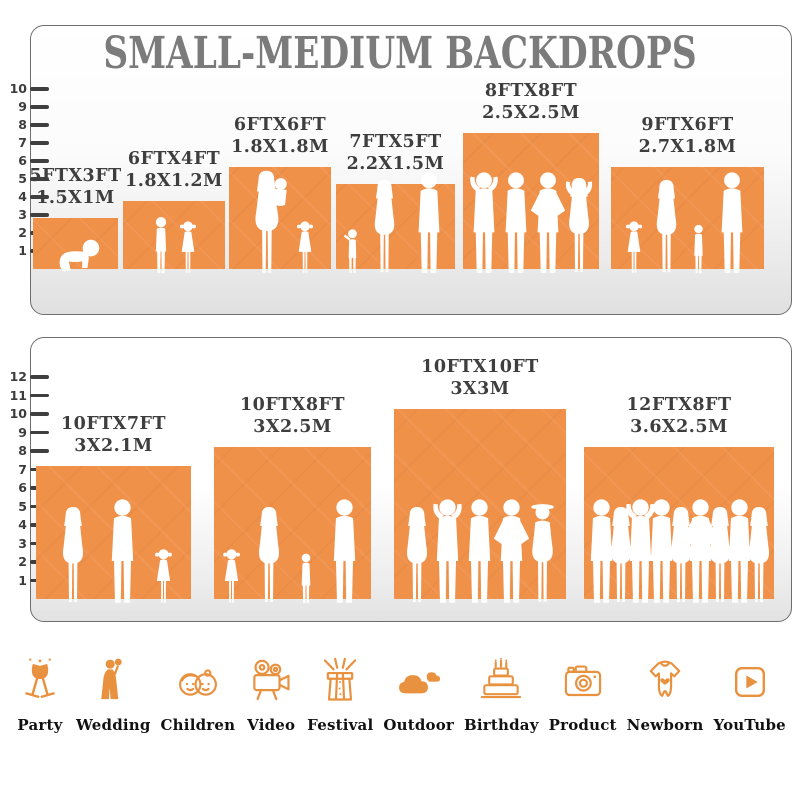 This screenshot has width=800, height=800. I want to click on category-item-newborn: Newborn, so click(665, 695).